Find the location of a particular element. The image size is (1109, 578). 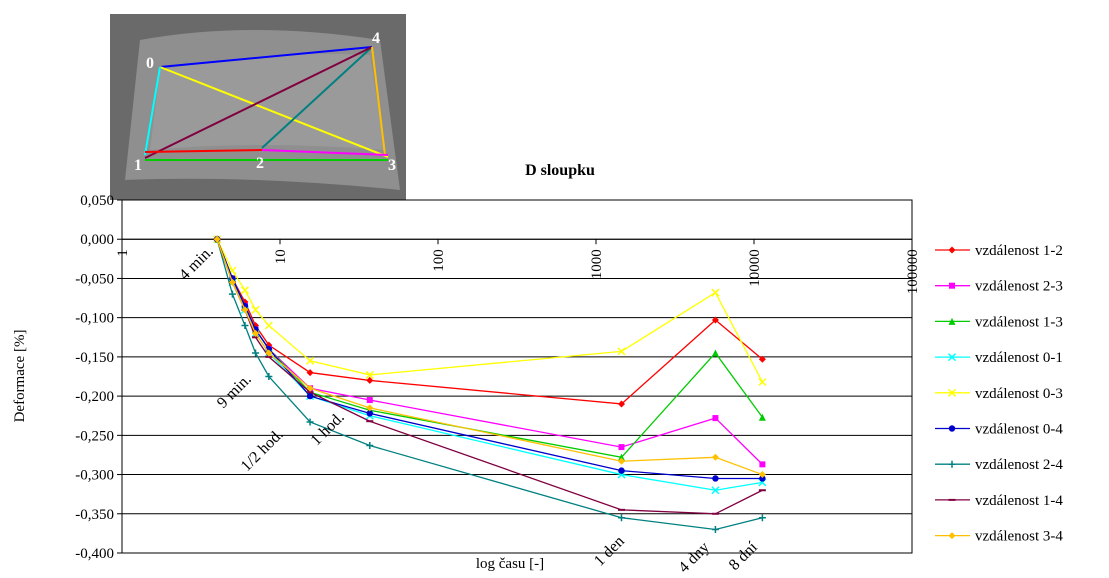

chart-title: D sloupku is located at coordinates (560, 170).